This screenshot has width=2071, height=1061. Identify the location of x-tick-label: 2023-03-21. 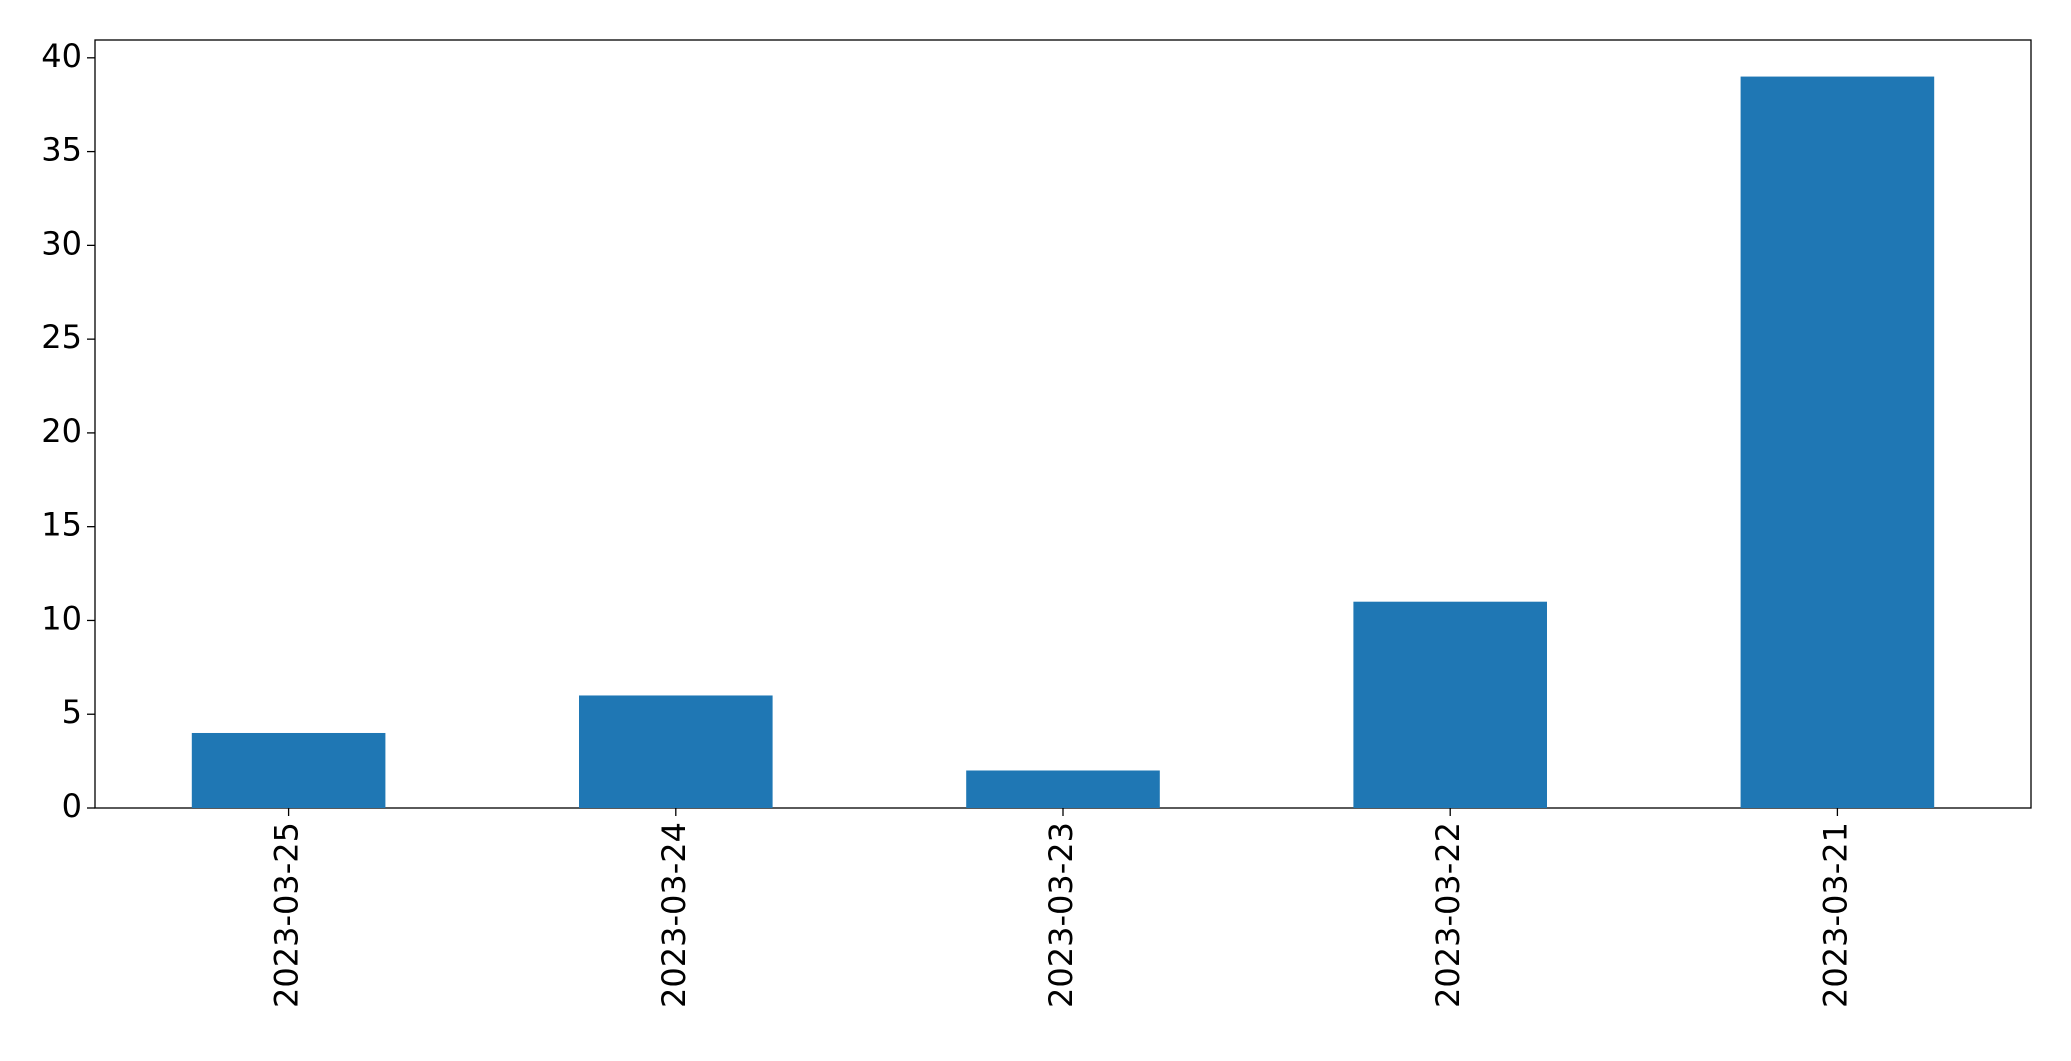
(1835, 915).